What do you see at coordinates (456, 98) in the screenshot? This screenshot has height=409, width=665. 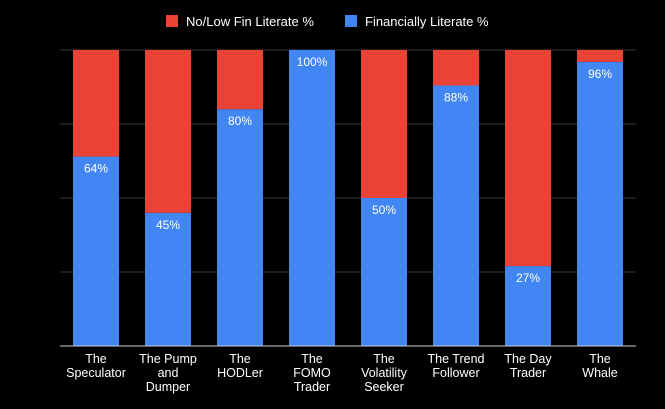 I see `data-label-5: 88%` at bounding box center [456, 98].